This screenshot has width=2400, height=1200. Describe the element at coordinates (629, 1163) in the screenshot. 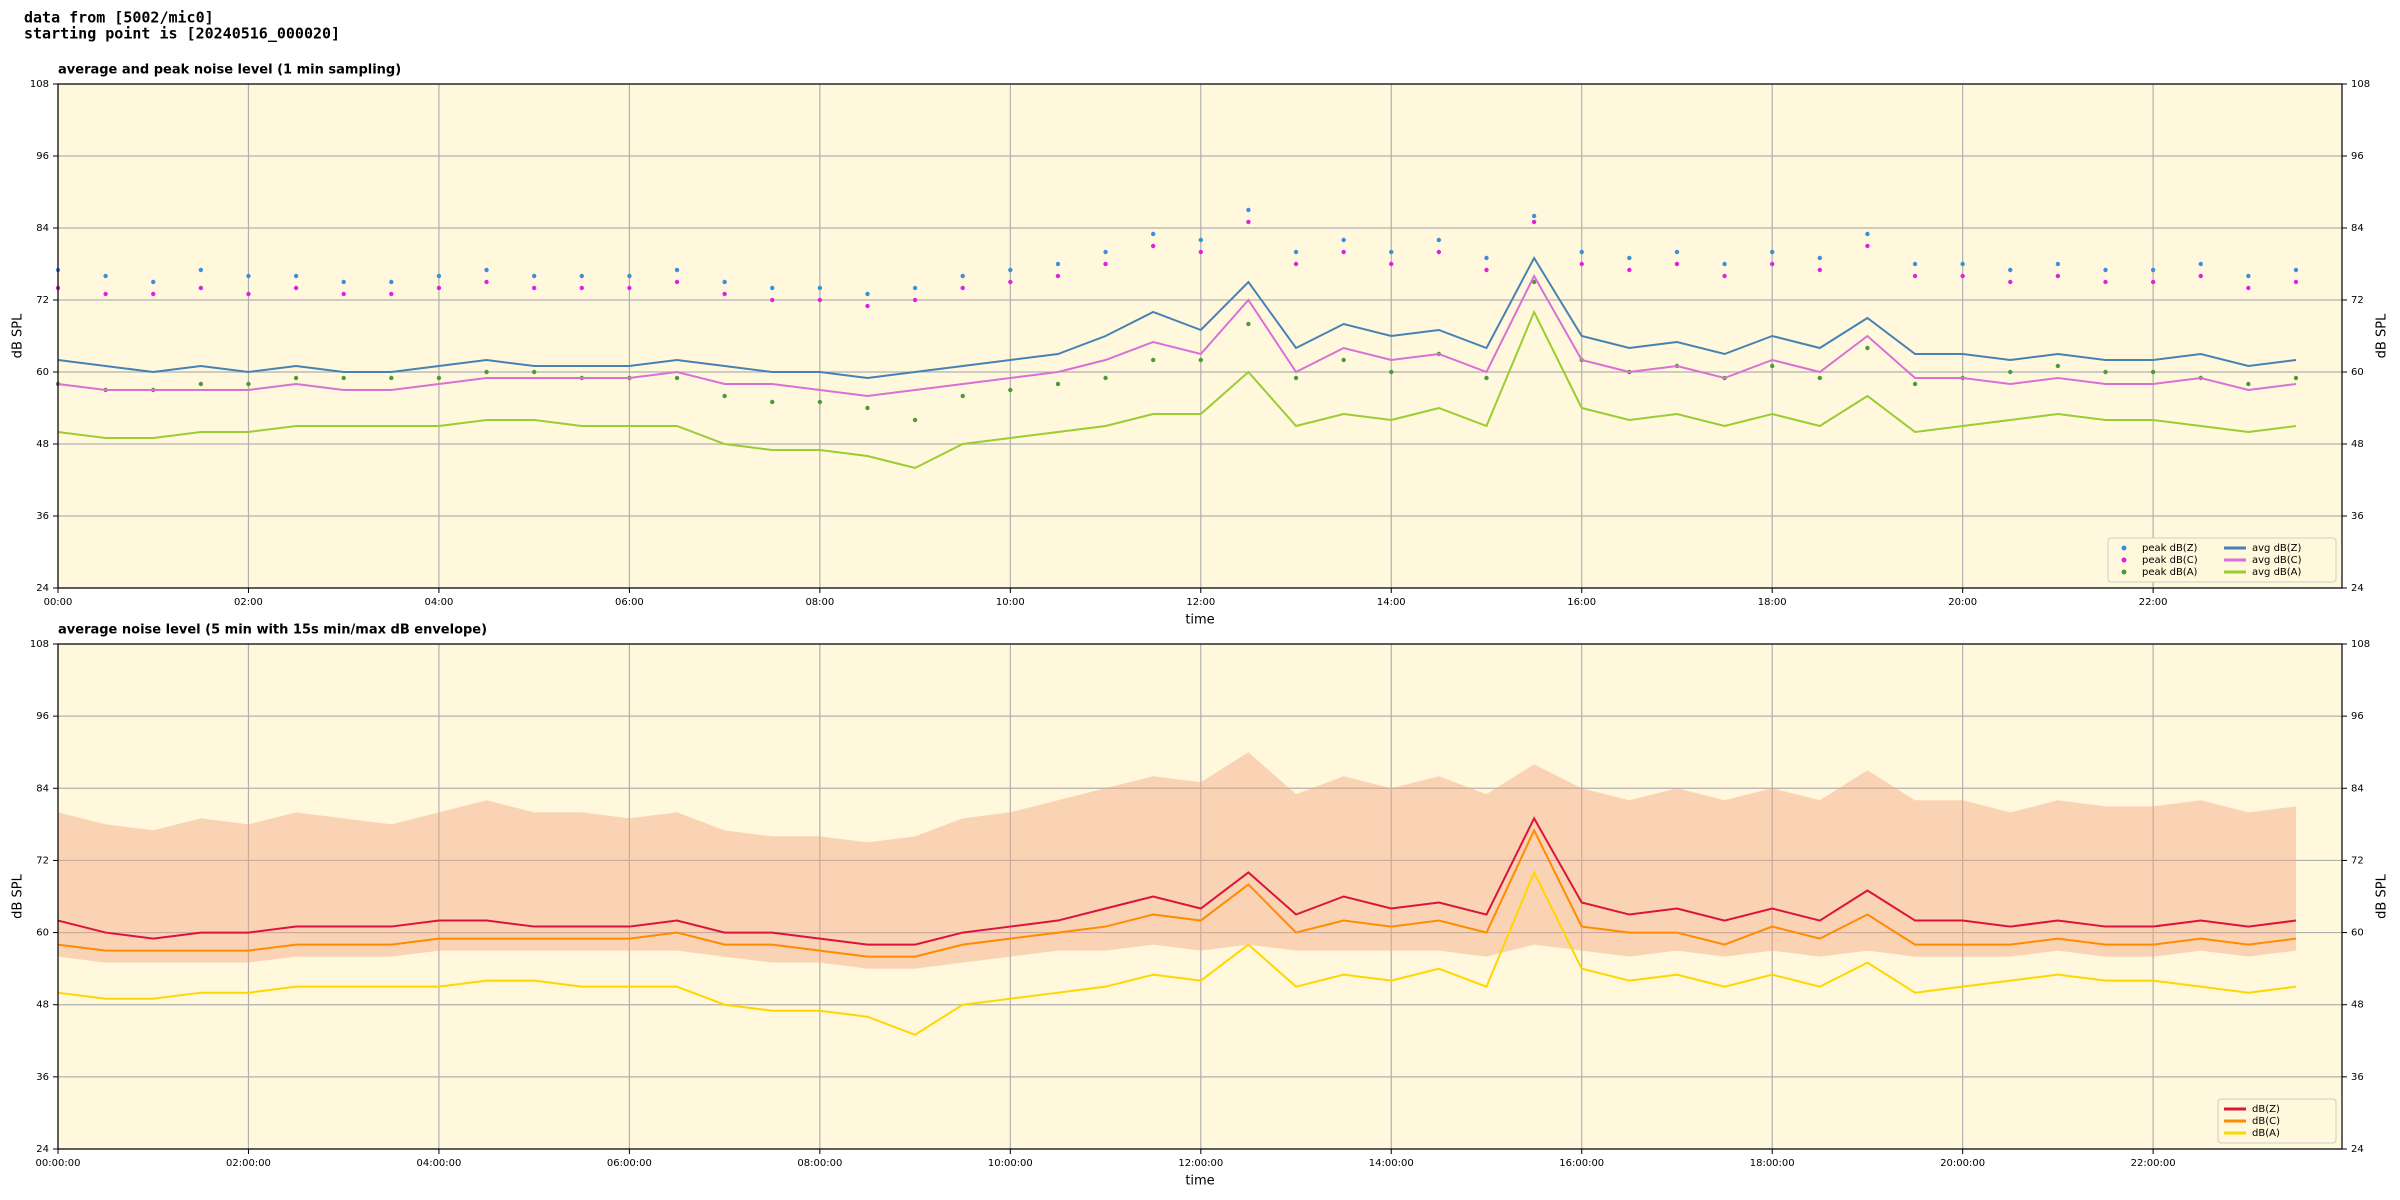

I see `x-tick-label: 06:00:00` at that location.